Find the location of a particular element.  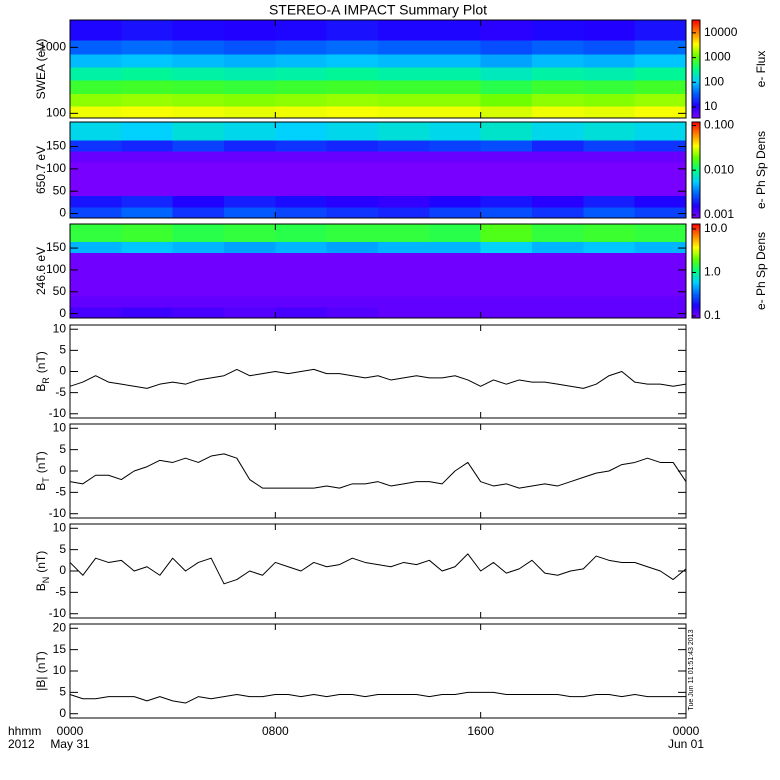

y-axis-label: |B| (nT) is located at coordinates (41, 671).